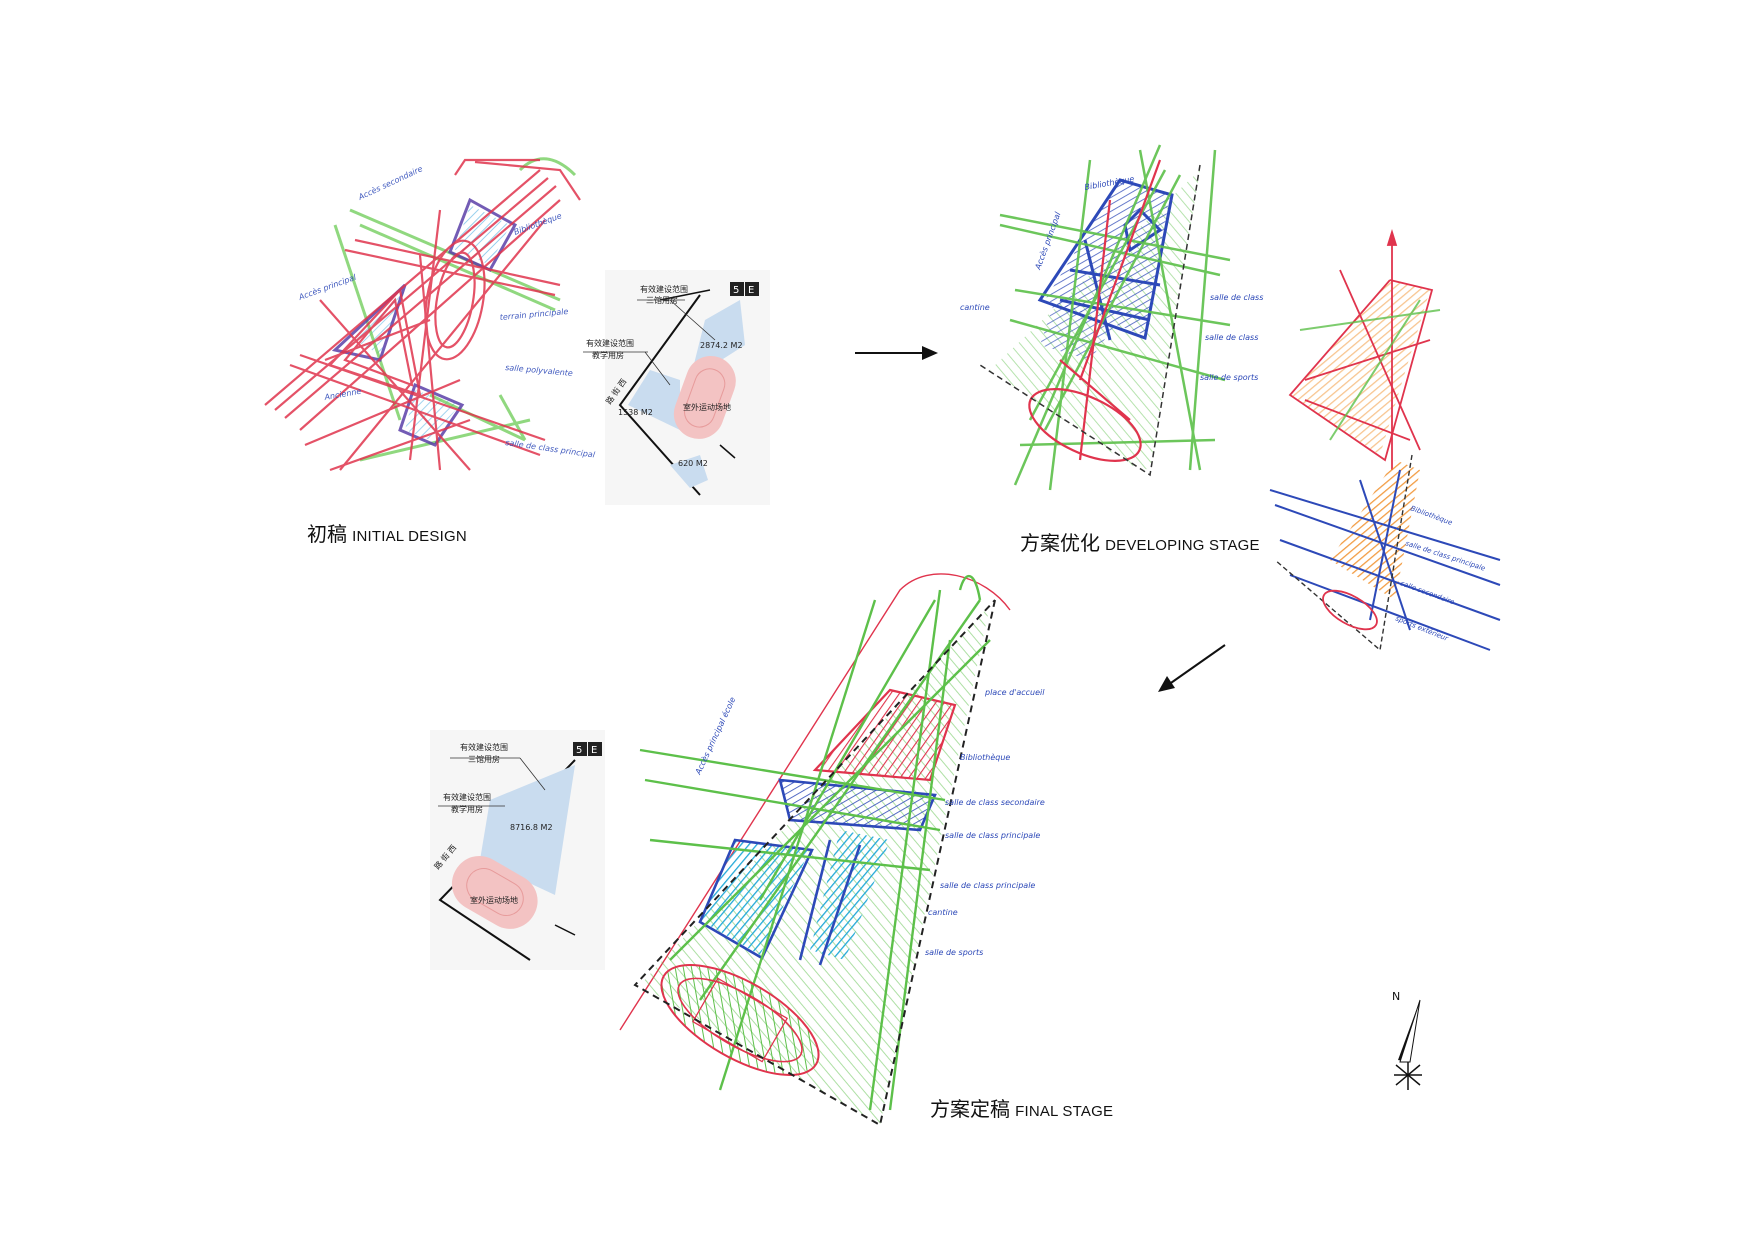  I want to click on sketch-side-note: Bibliothèque, so click(1431, 515).